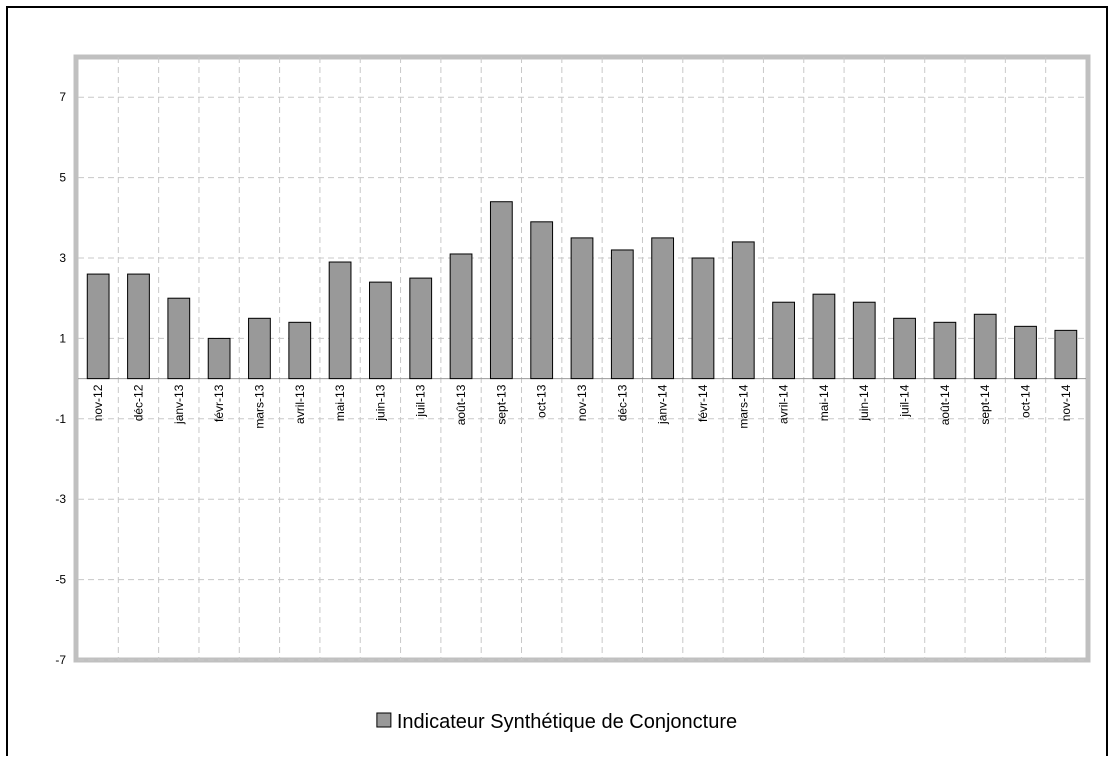 This screenshot has height=761, width=1114. What do you see at coordinates (905, 400) in the screenshot?
I see `x-tick-label: juil-14` at bounding box center [905, 400].